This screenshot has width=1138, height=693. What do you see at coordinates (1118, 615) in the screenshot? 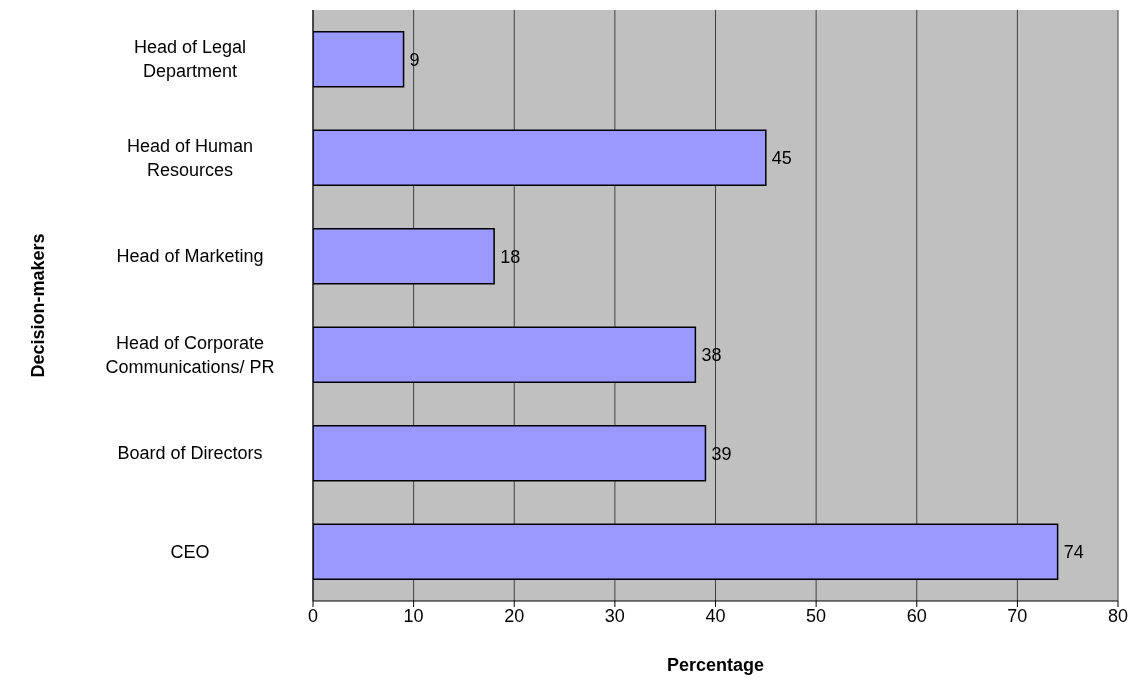
I see `x-tick-label: 80` at bounding box center [1118, 615].